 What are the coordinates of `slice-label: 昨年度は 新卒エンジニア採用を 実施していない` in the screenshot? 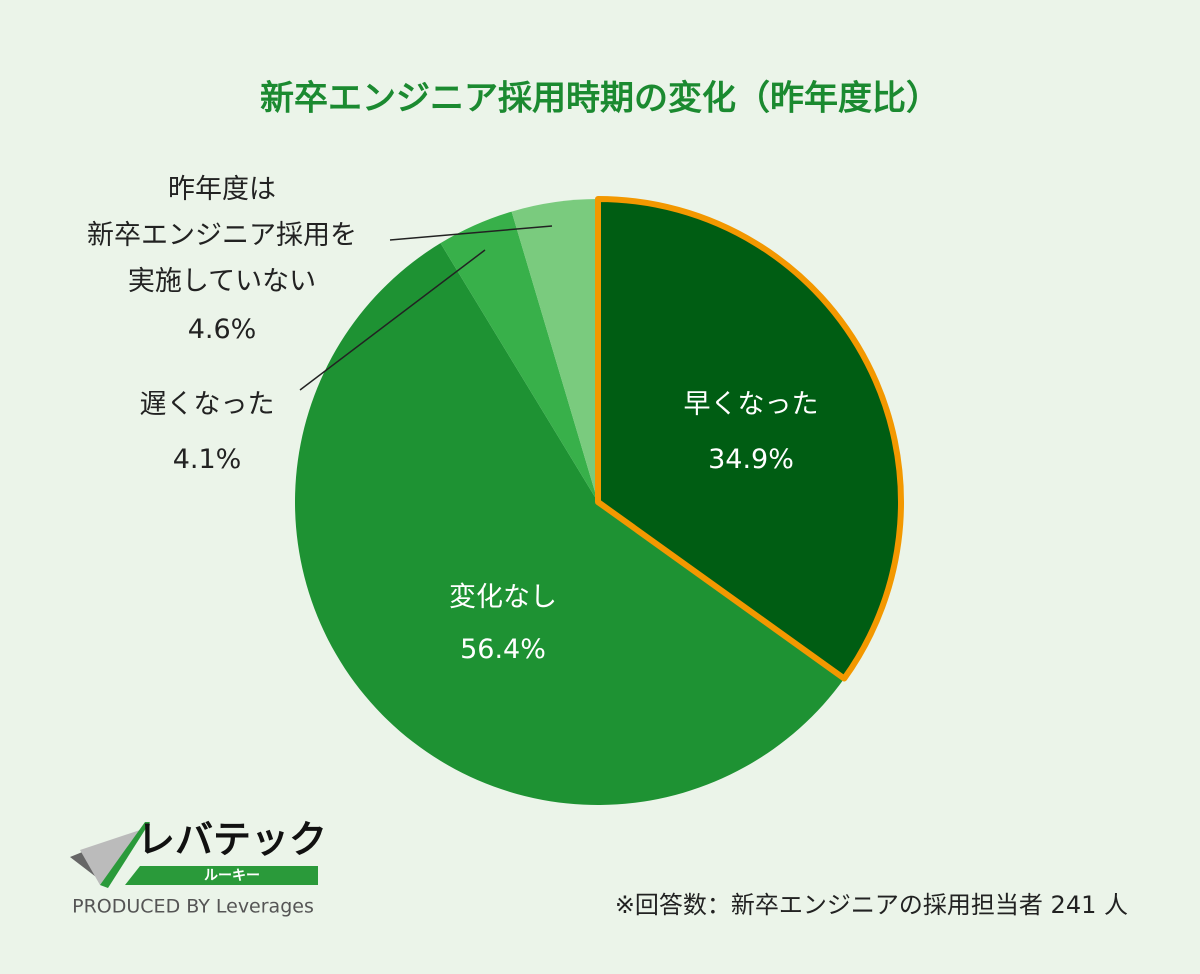 It's located at (222, 235).